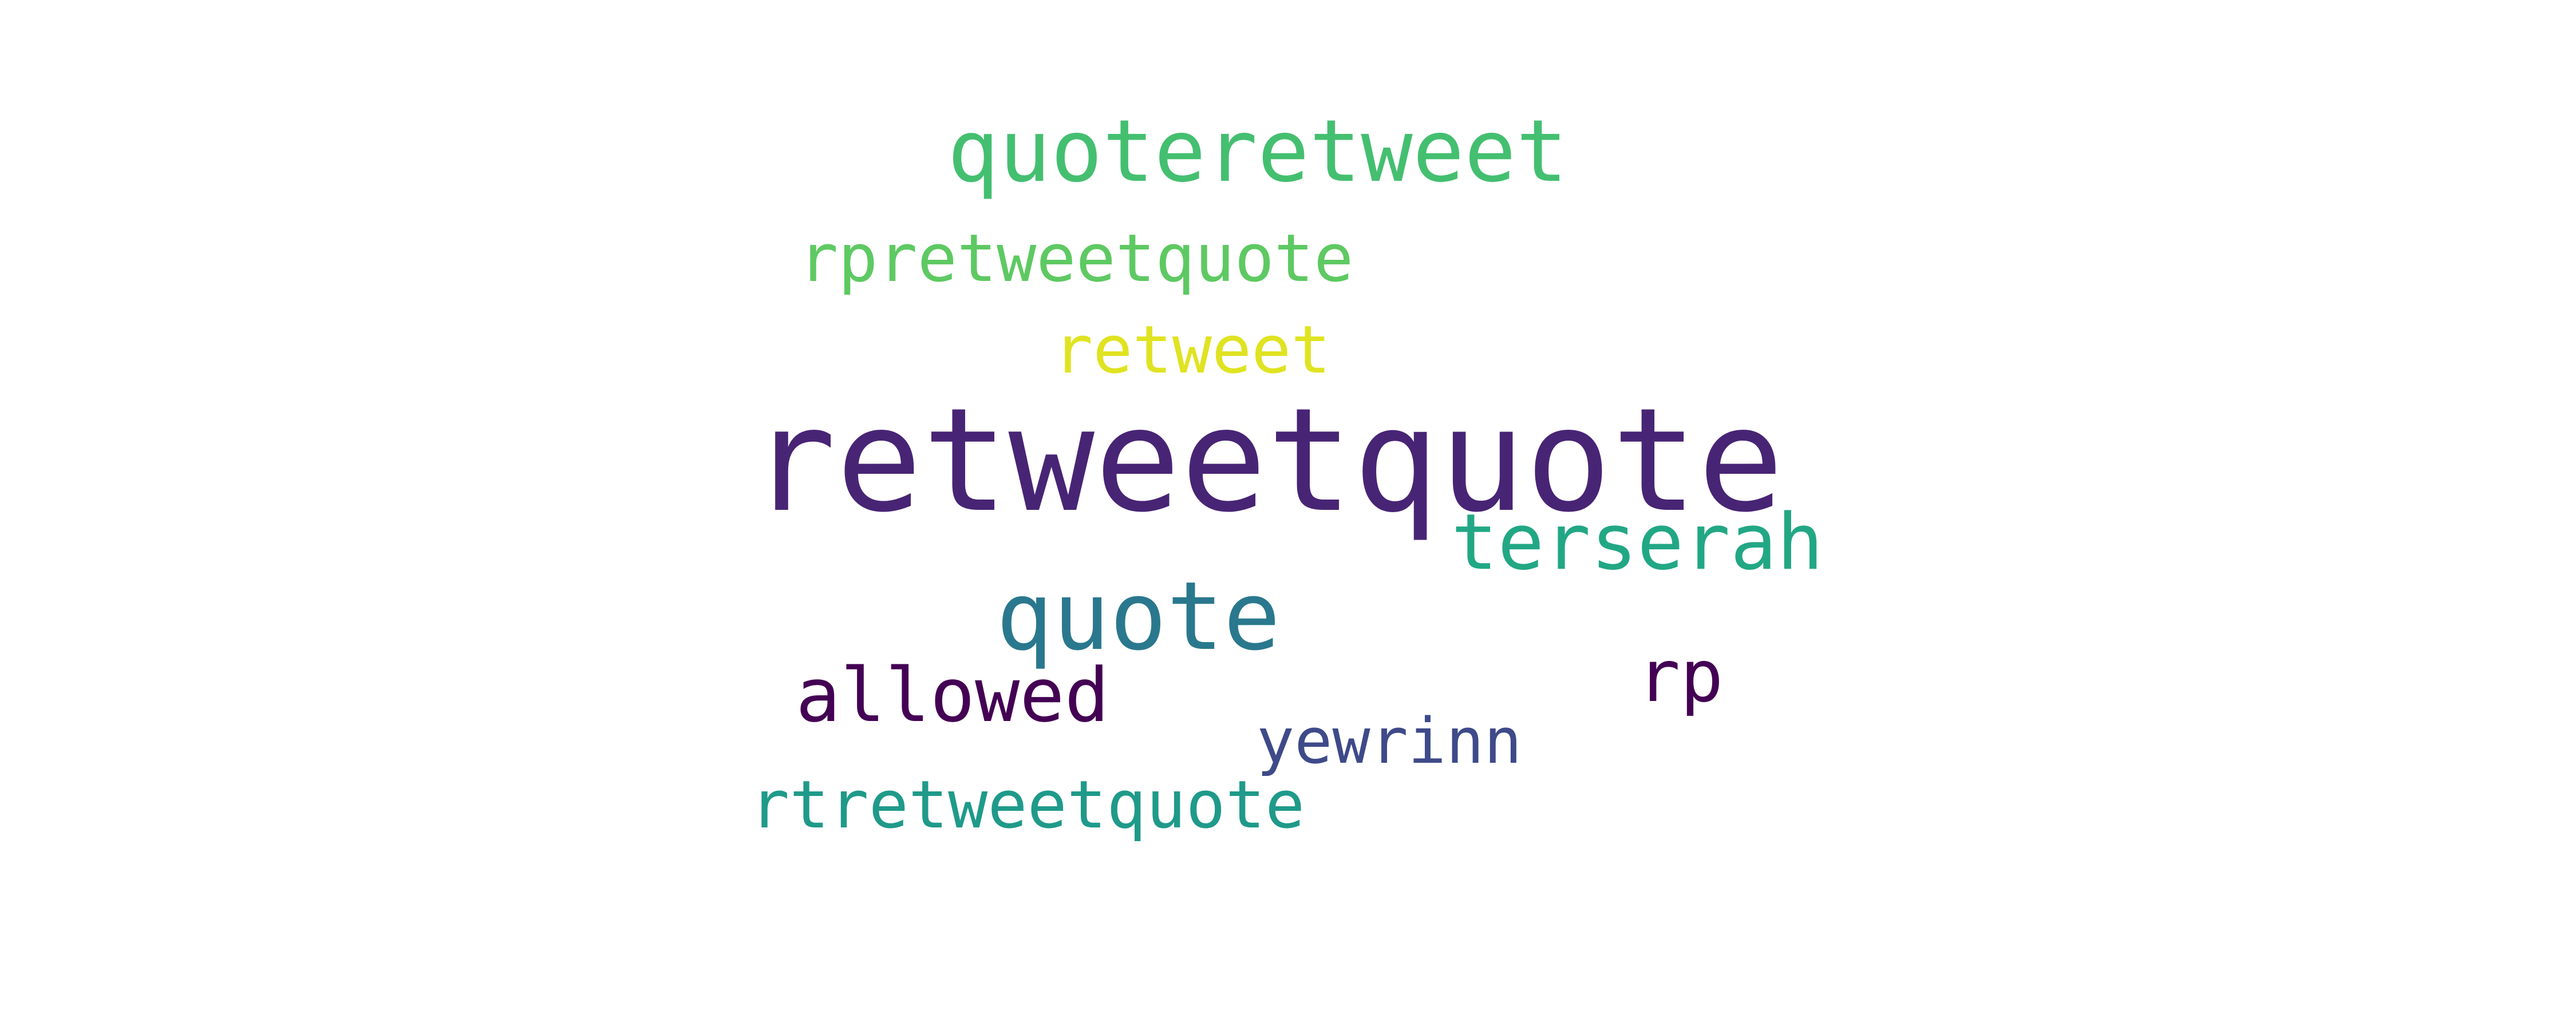  Describe the element at coordinates (1389, 741) in the screenshot. I see `word-yewrinn: yewrinn` at that location.